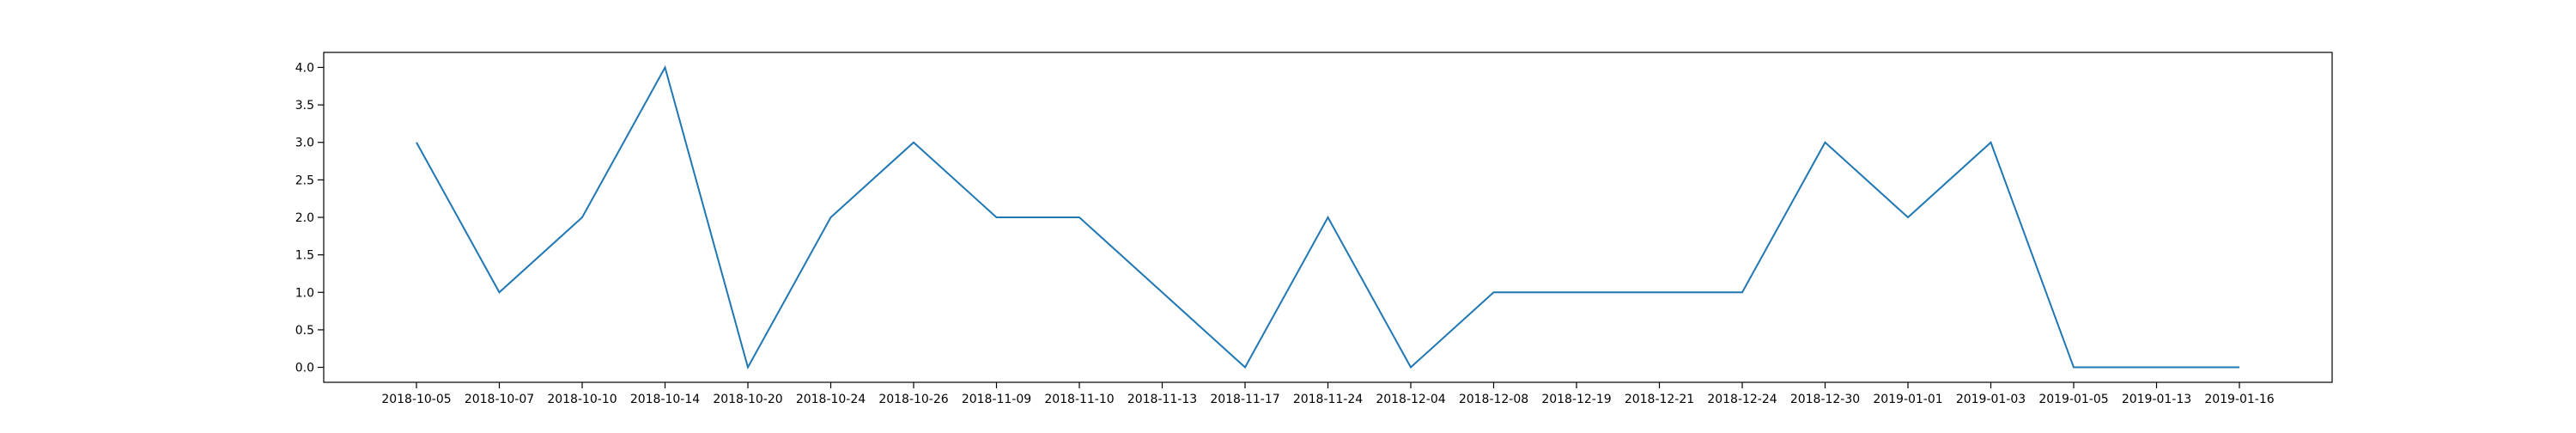 The height and width of the screenshot is (433, 2576). I want to click on y-axis: 0.0 0.5 1.0 1.5 2.0 2.5 3.0 3.5 4.0, so click(310, 218).